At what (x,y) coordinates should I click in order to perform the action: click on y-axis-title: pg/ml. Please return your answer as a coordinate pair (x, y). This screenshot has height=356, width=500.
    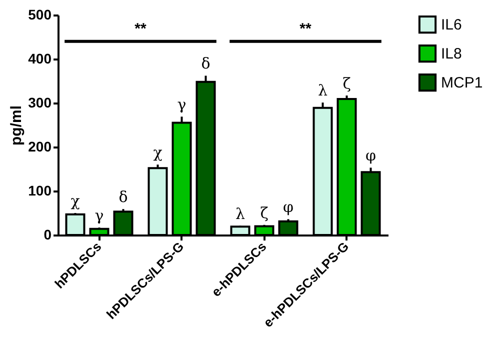
    Looking at the image, I should click on (17, 126).